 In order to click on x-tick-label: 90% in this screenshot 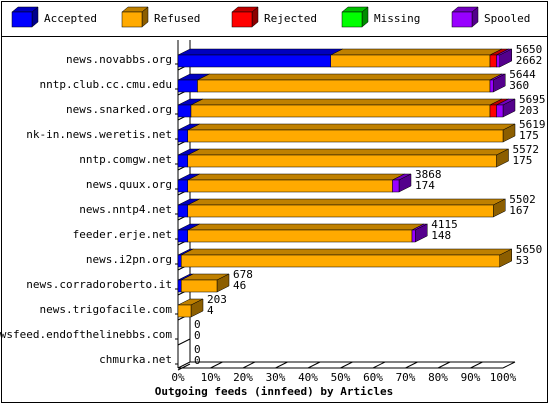, I will do `click(471, 377)`.